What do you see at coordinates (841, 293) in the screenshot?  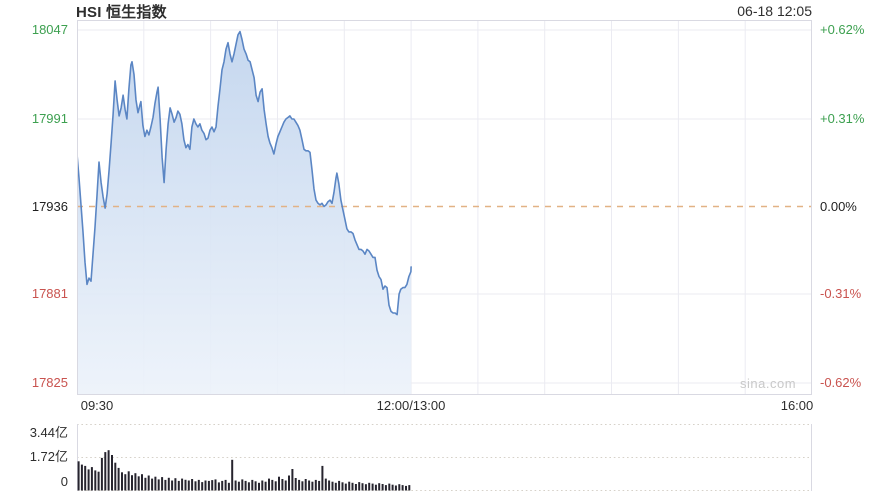 I see `pct-label-down-mid: -0.31%` at bounding box center [841, 293].